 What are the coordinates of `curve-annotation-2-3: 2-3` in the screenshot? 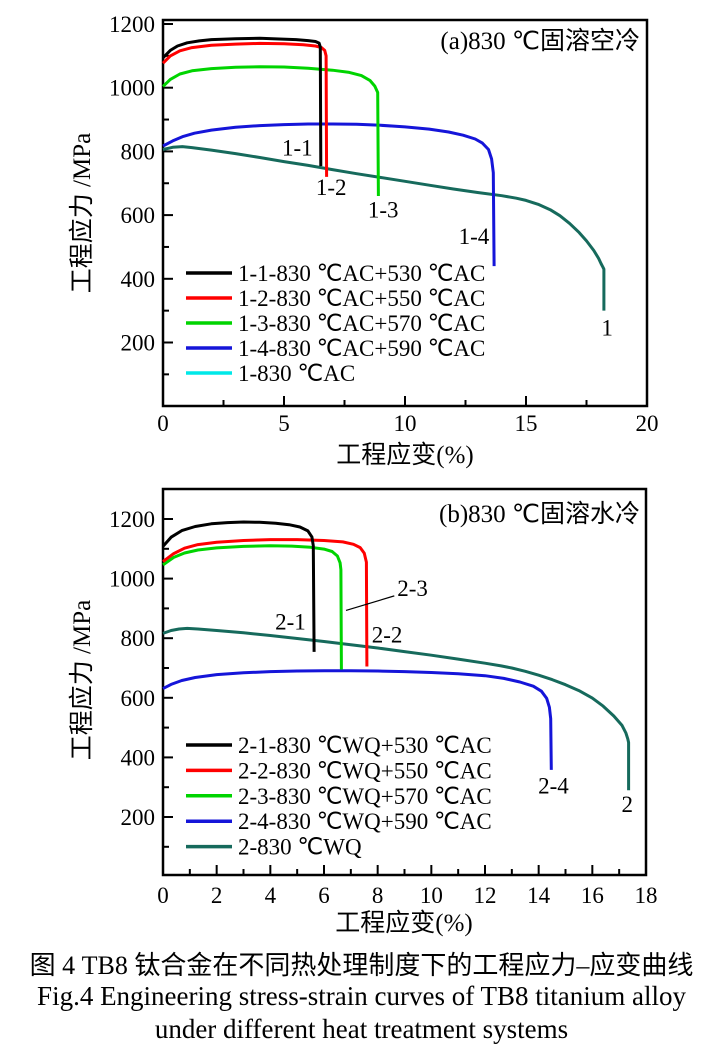 It's located at (412, 588).